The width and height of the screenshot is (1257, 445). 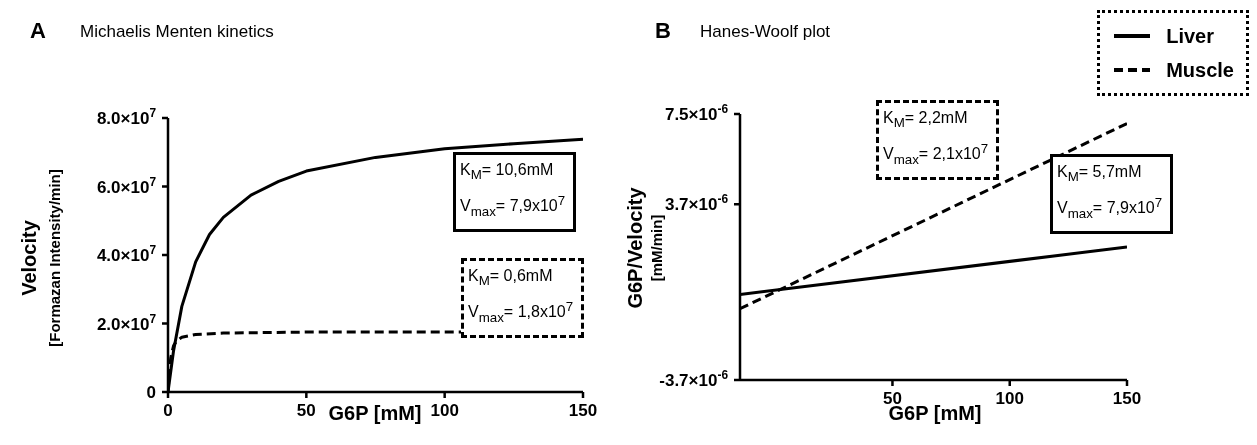 I want to click on y-tick-label: 8.0×10$^{7}$, so click(x=126, y=117).